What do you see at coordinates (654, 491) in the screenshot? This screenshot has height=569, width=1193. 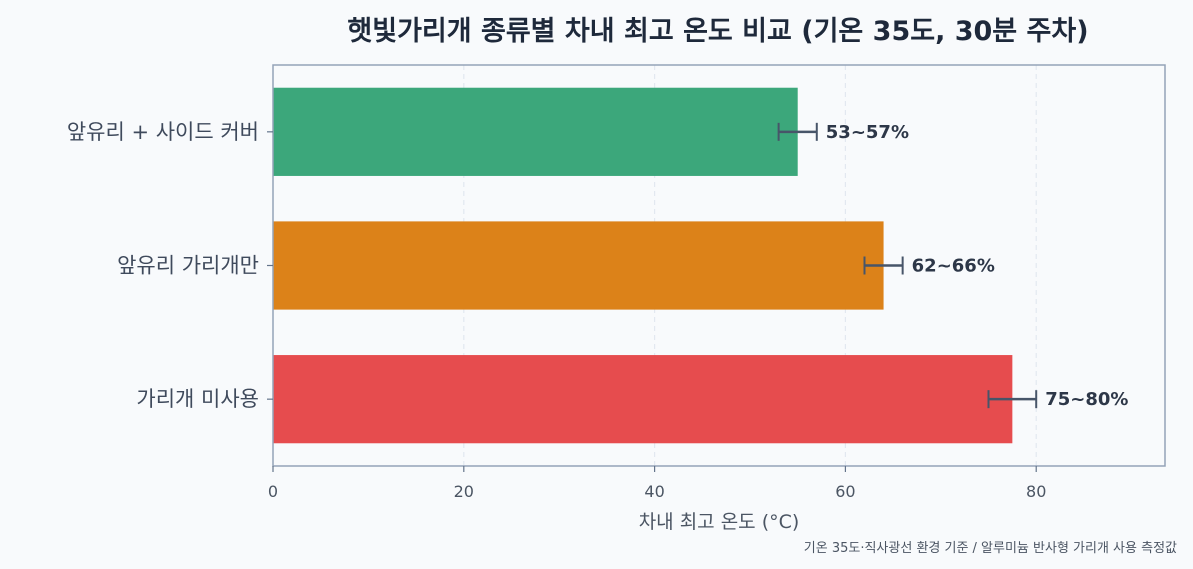 I see `x-tick-label: 40` at bounding box center [654, 491].